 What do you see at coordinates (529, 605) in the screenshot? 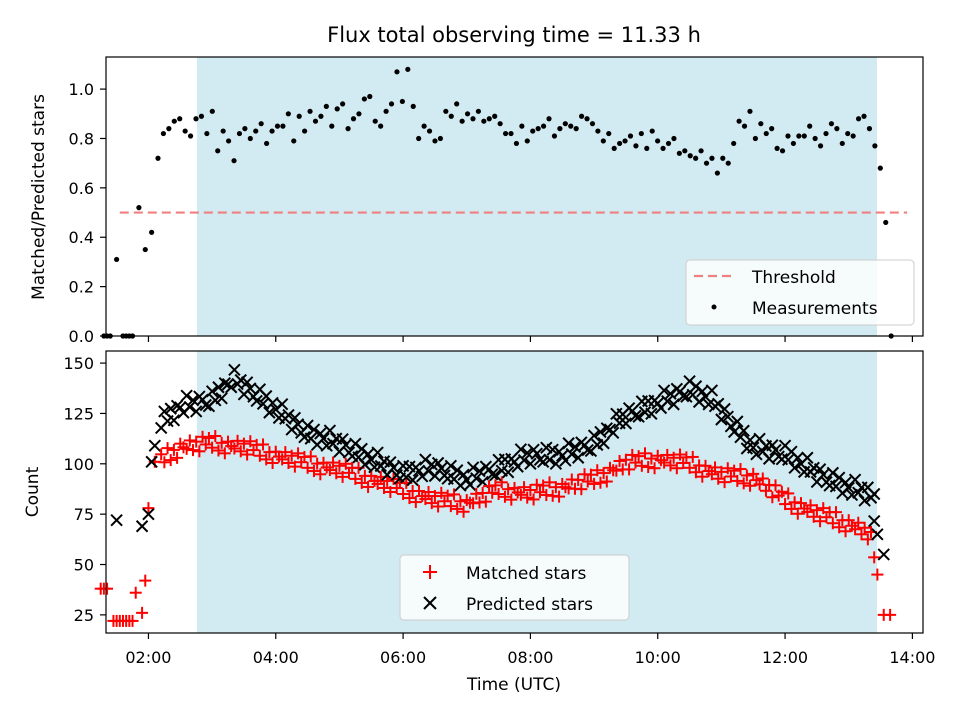
I see `legend-predicted-label: Predicted stars` at bounding box center [529, 605].